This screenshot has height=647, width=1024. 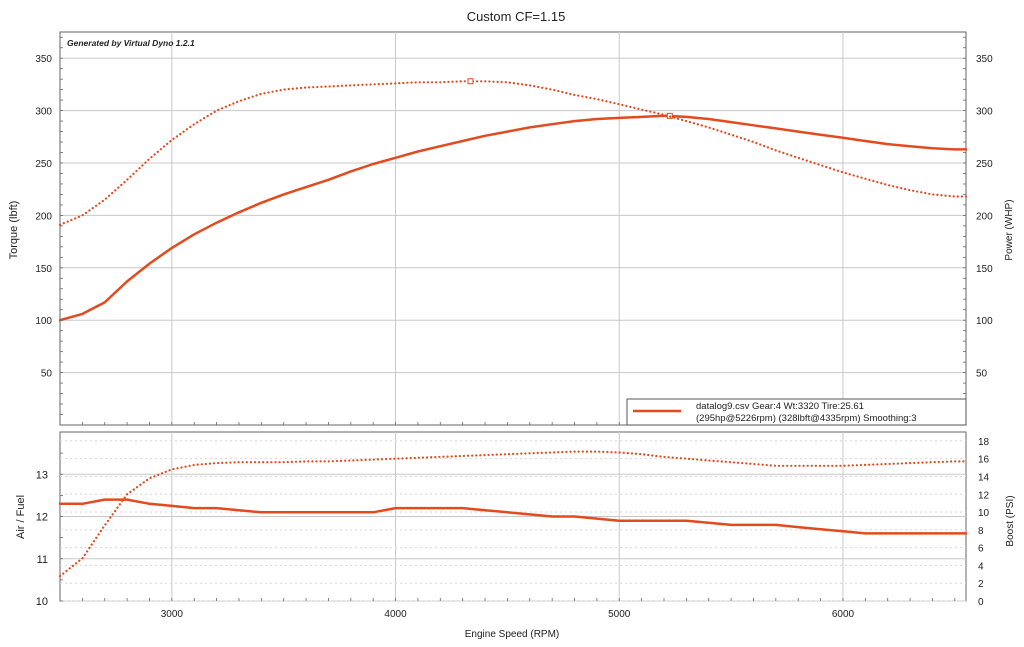 I want to click on y-tick-label-left: 50, so click(x=47, y=374).